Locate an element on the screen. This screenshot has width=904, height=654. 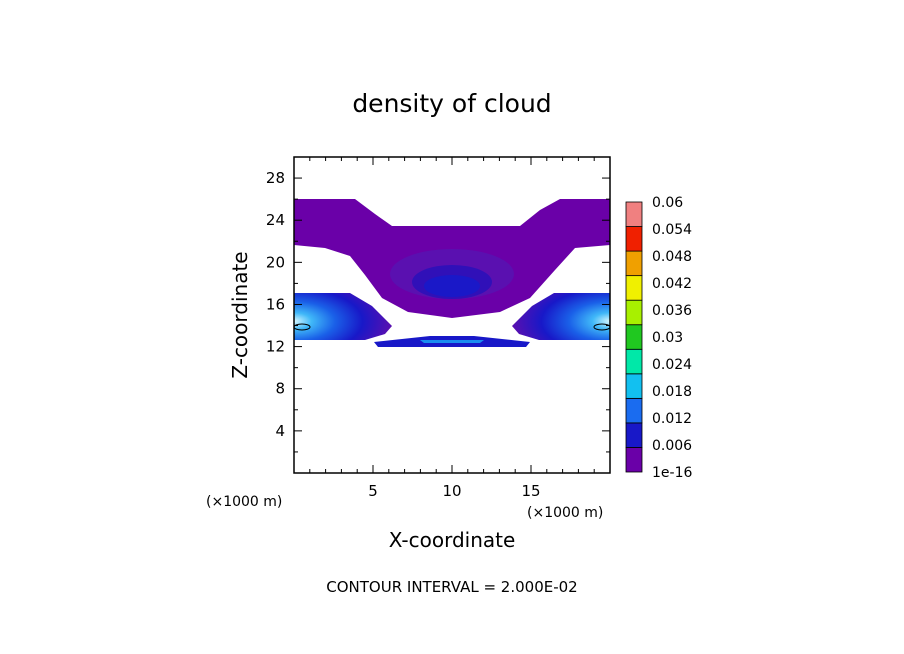
upper-core-inner is located at coordinates (452, 286).